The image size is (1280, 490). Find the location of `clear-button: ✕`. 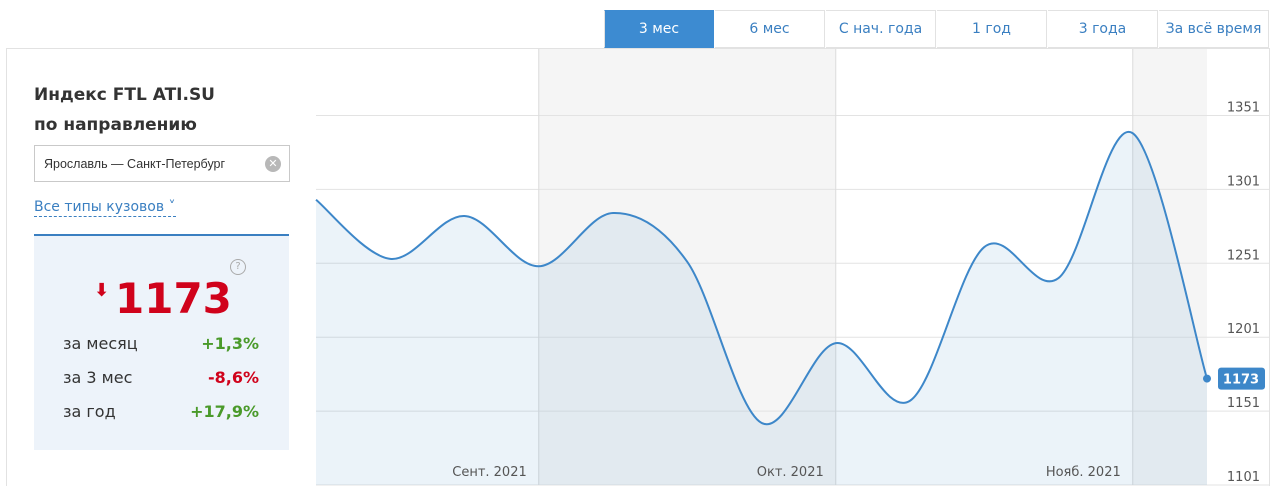

clear-button: ✕ is located at coordinates (273, 164).